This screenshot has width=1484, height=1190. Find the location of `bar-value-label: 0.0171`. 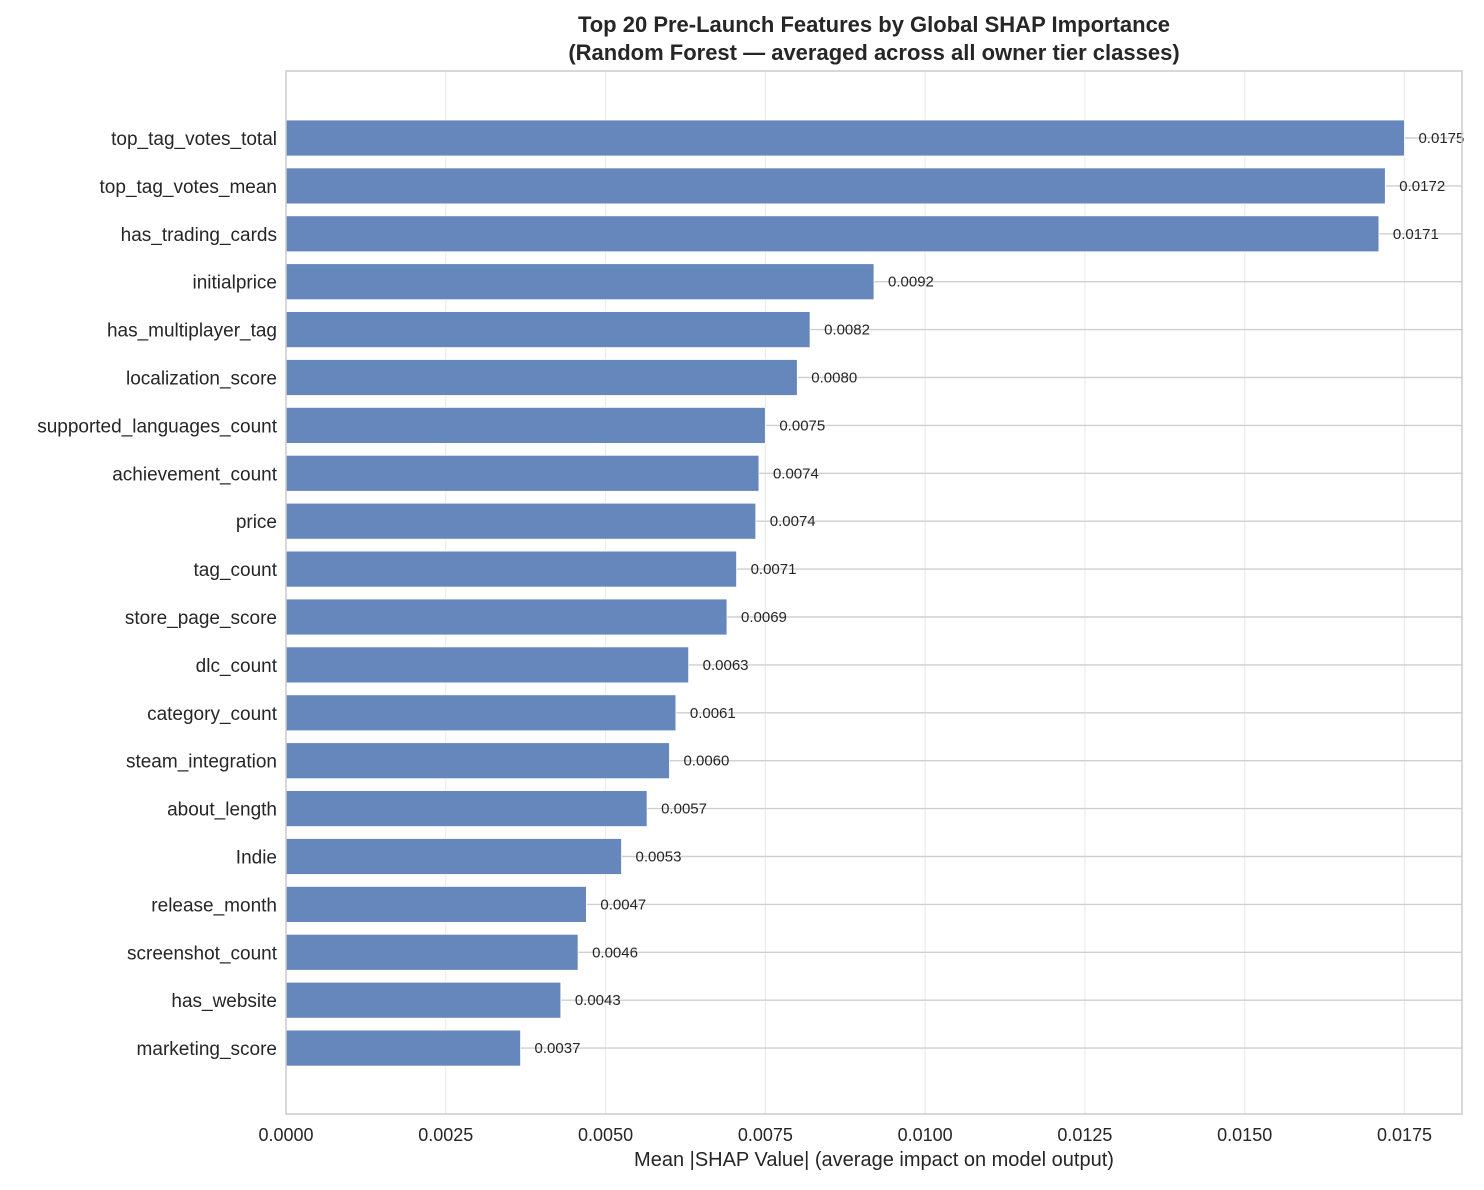

bar-value-label: 0.0171 is located at coordinates (1416, 234).